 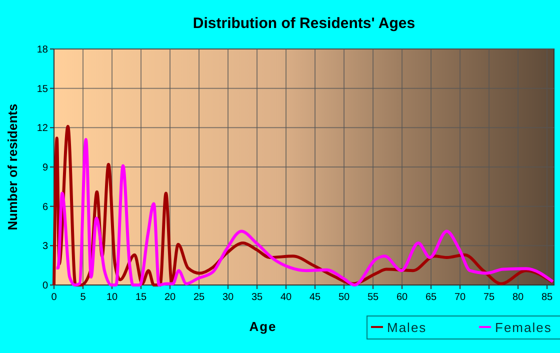 What do you see at coordinates (83, 297) in the screenshot?
I see `x-tick-label: 5` at bounding box center [83, 297].